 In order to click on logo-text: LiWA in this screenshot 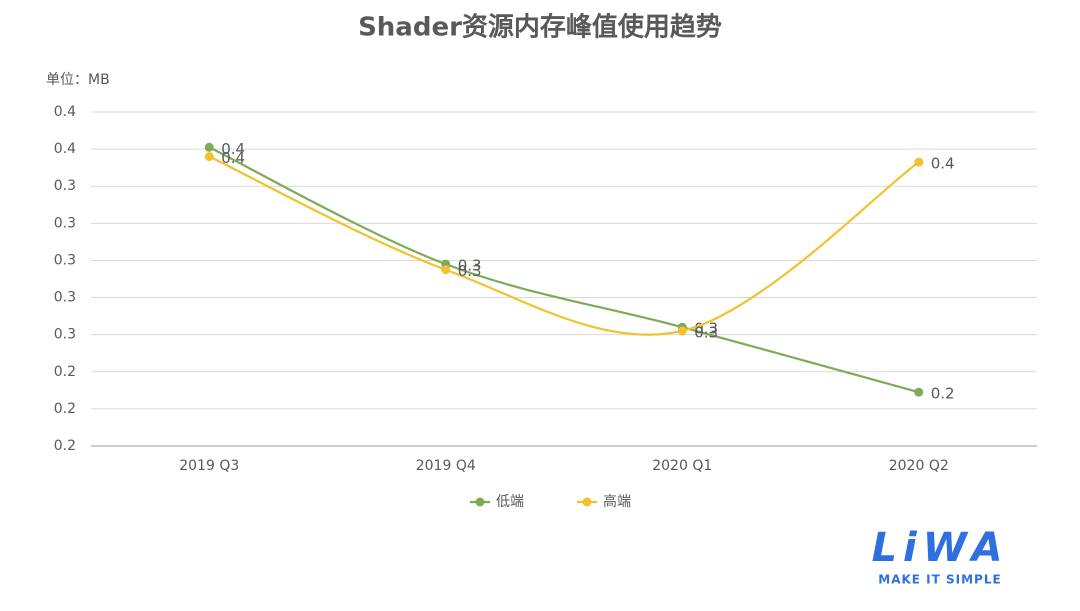, I will do `click(940, 548)`.